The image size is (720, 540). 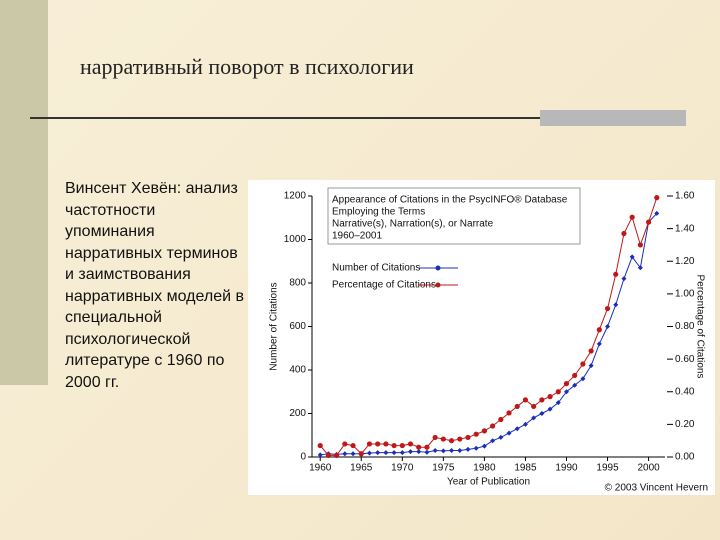 What do you see at coordinates (297, 283) in the screenshot?
I see `y-tick-label: 800` at bounding box center [297, 283].